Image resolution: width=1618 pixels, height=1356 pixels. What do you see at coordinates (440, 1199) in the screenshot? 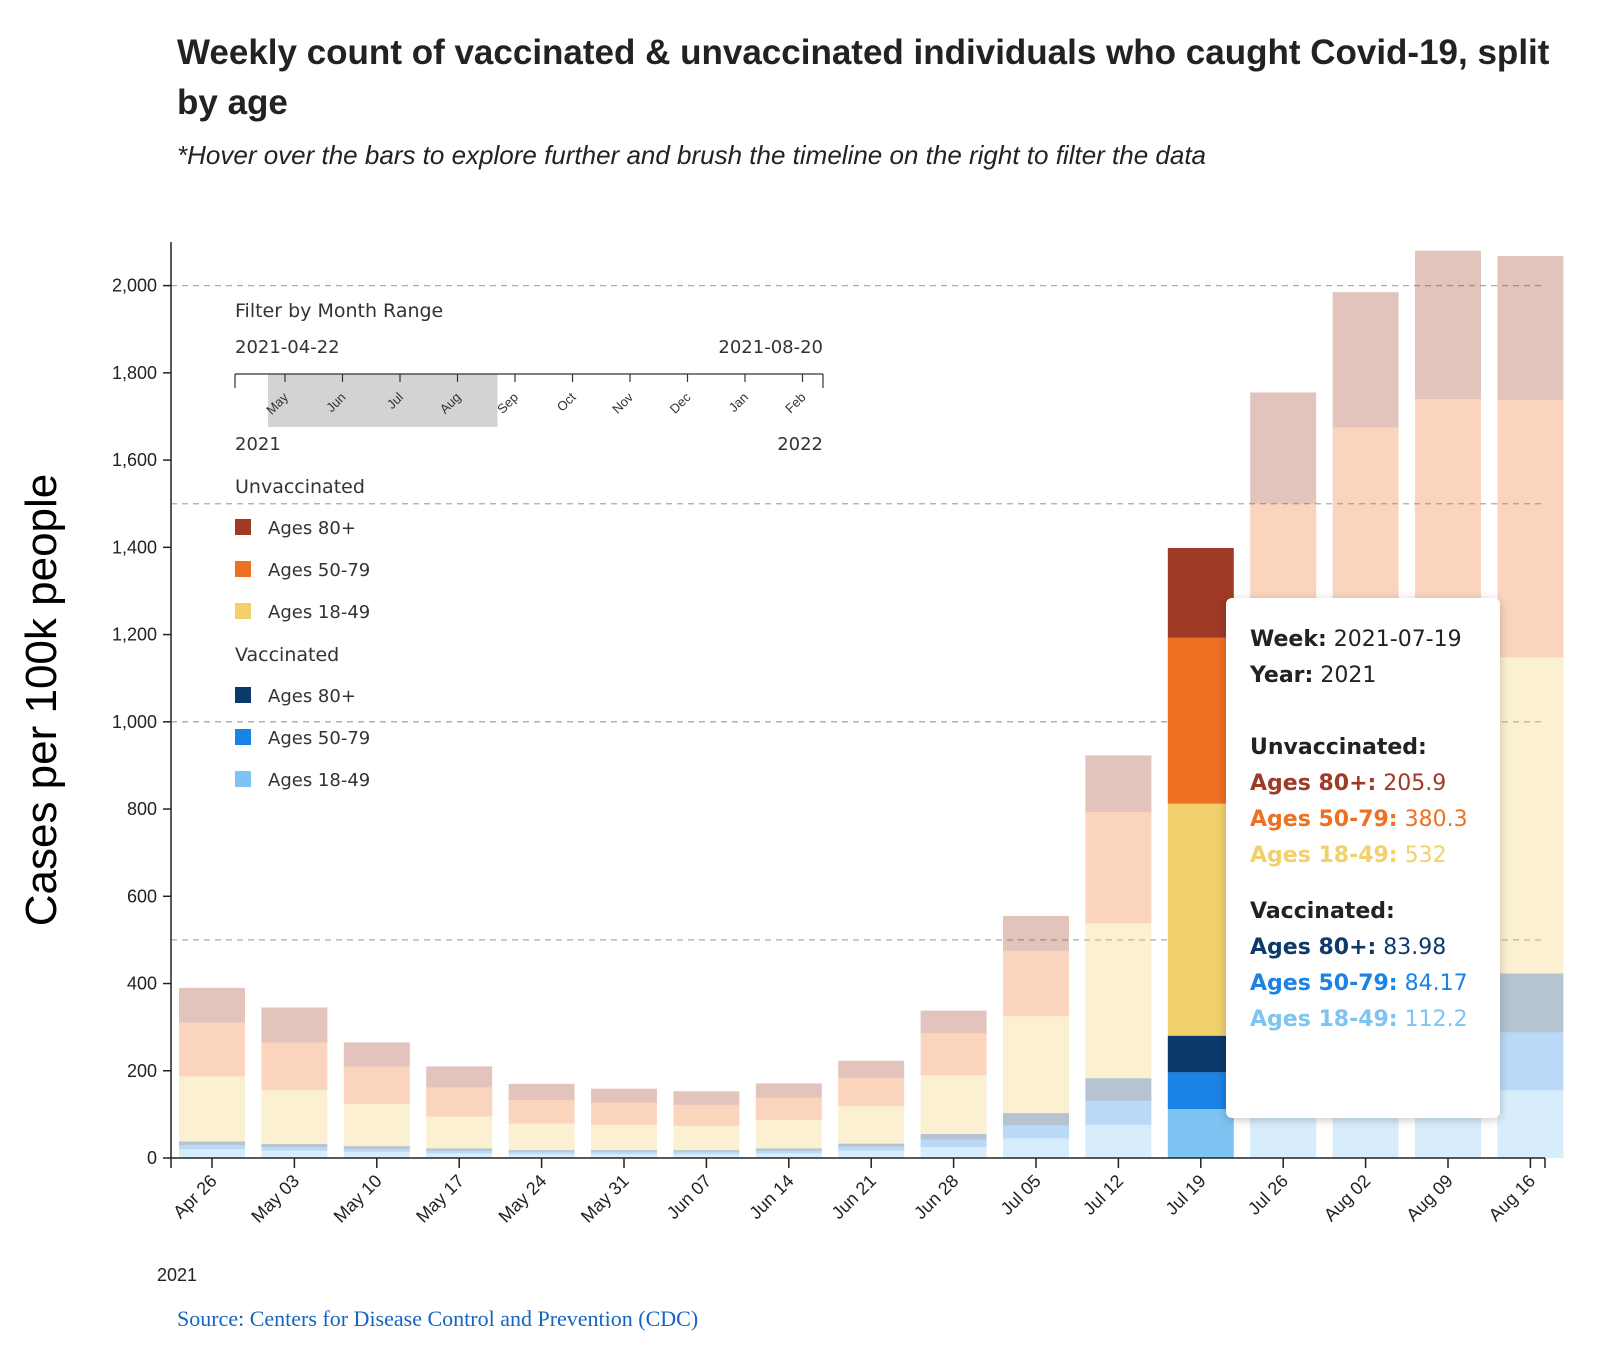
I see `x-tick-label: May 17` at bounding box center [440, 1199].